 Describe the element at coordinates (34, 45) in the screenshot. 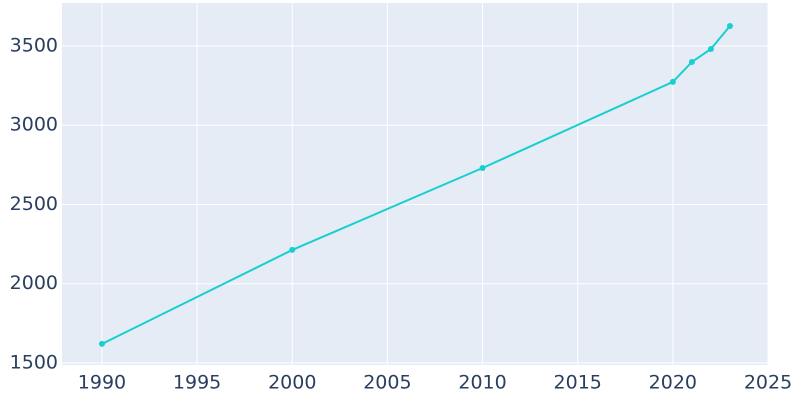

I see `y-tick-label: 3500` at that location.